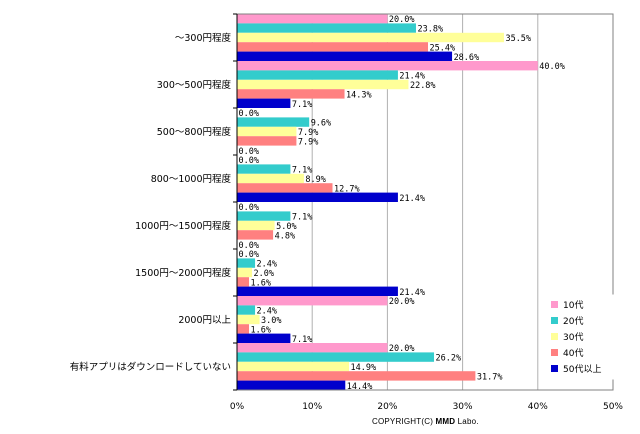 The width and height of the screenshot is (640, 434). What do you see at coordinates (538, 407) in the screenshot?
I see `x-tick-label: 40%` at bounding box center [538, 407].